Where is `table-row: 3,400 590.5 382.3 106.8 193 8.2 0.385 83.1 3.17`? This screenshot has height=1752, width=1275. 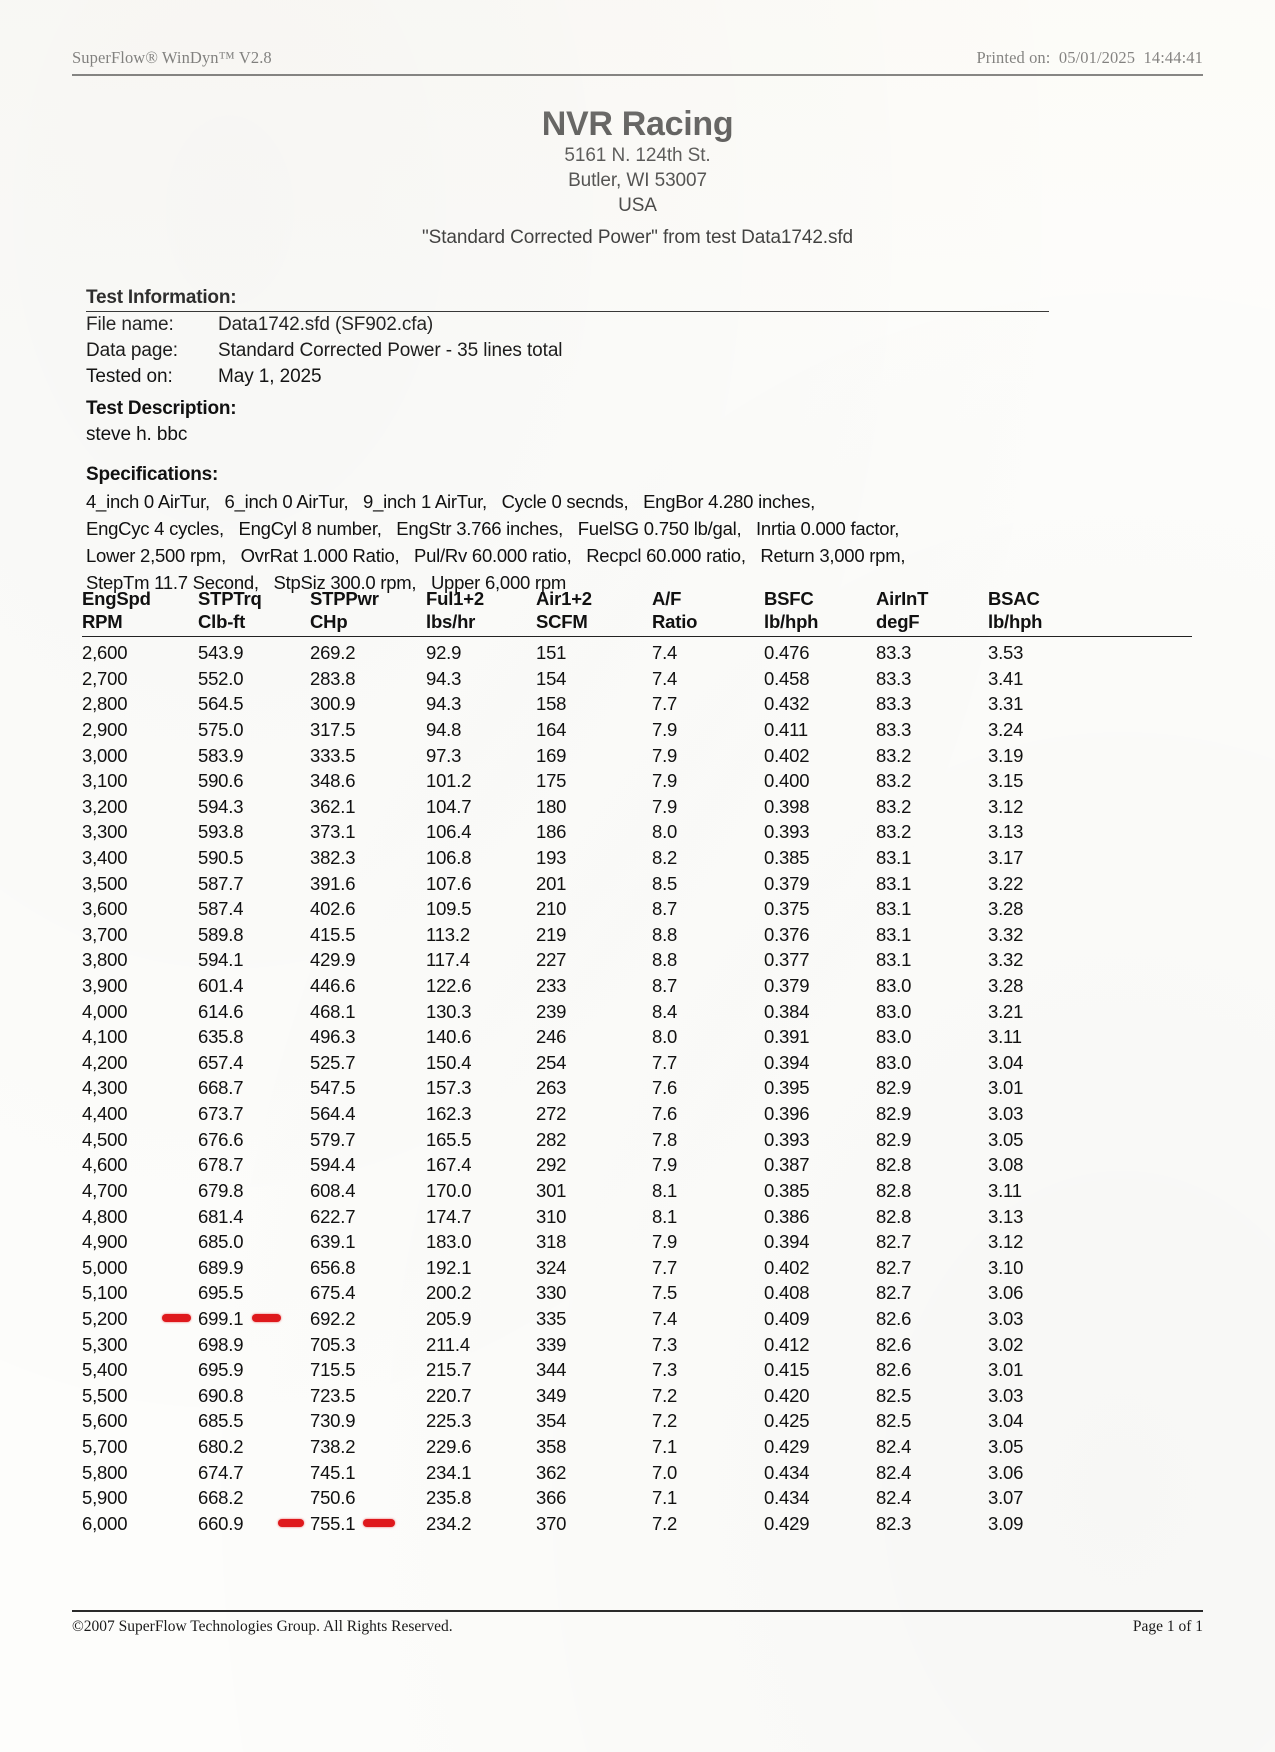
table-row: 3,400 590.5 382.3 106.8 193 8.2 0.385 83.1 3.17 is located at coordinates (637, 858).